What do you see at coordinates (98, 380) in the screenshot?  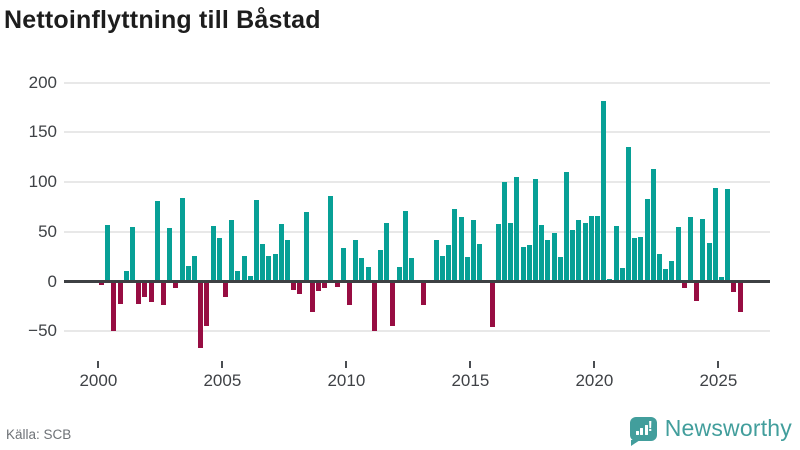 I see `x-axis-label: 2000` at bounding box center [98, 380].